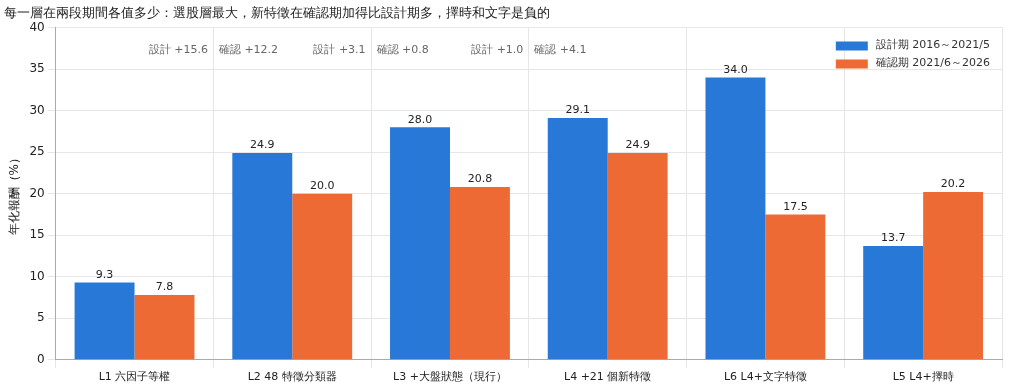  Describe the element at coordinates (213, 50) in the screenshot. I see `annotation: 設計 +15.6 確認 +12.2` at that location.